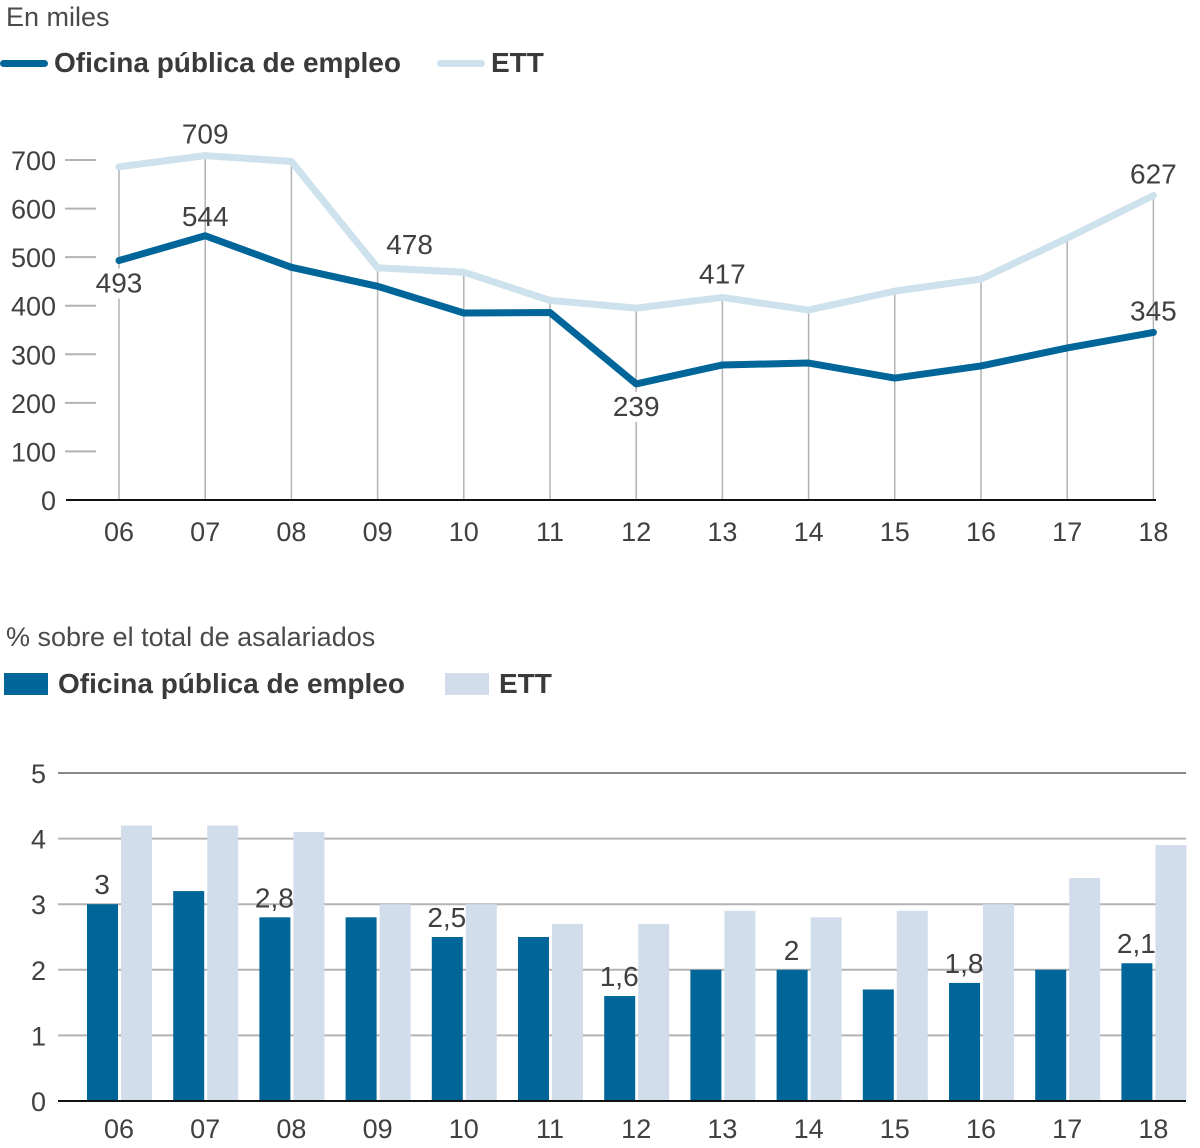 The height and width of the screenshot is (1148, 1200). What do you see at coordinates (33, 355) in the screenshot?
I see `y-tick-label: 300` at bounding box center [33, 355].